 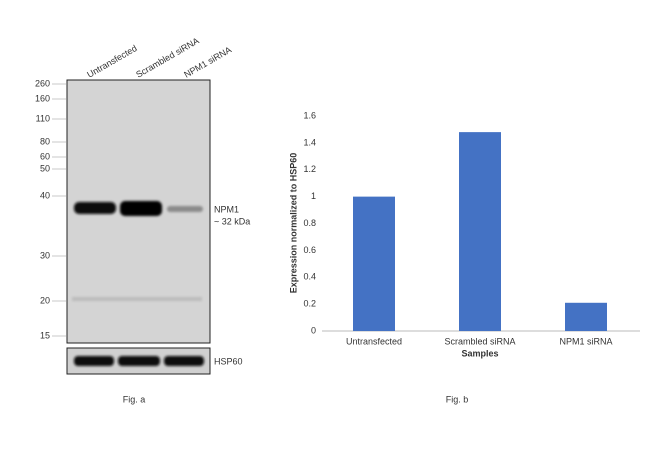 What do you see at coordinates (309, 304) in the screenshot?
I see `y-tick-label: 0.2` at bounding box center [309, 304].